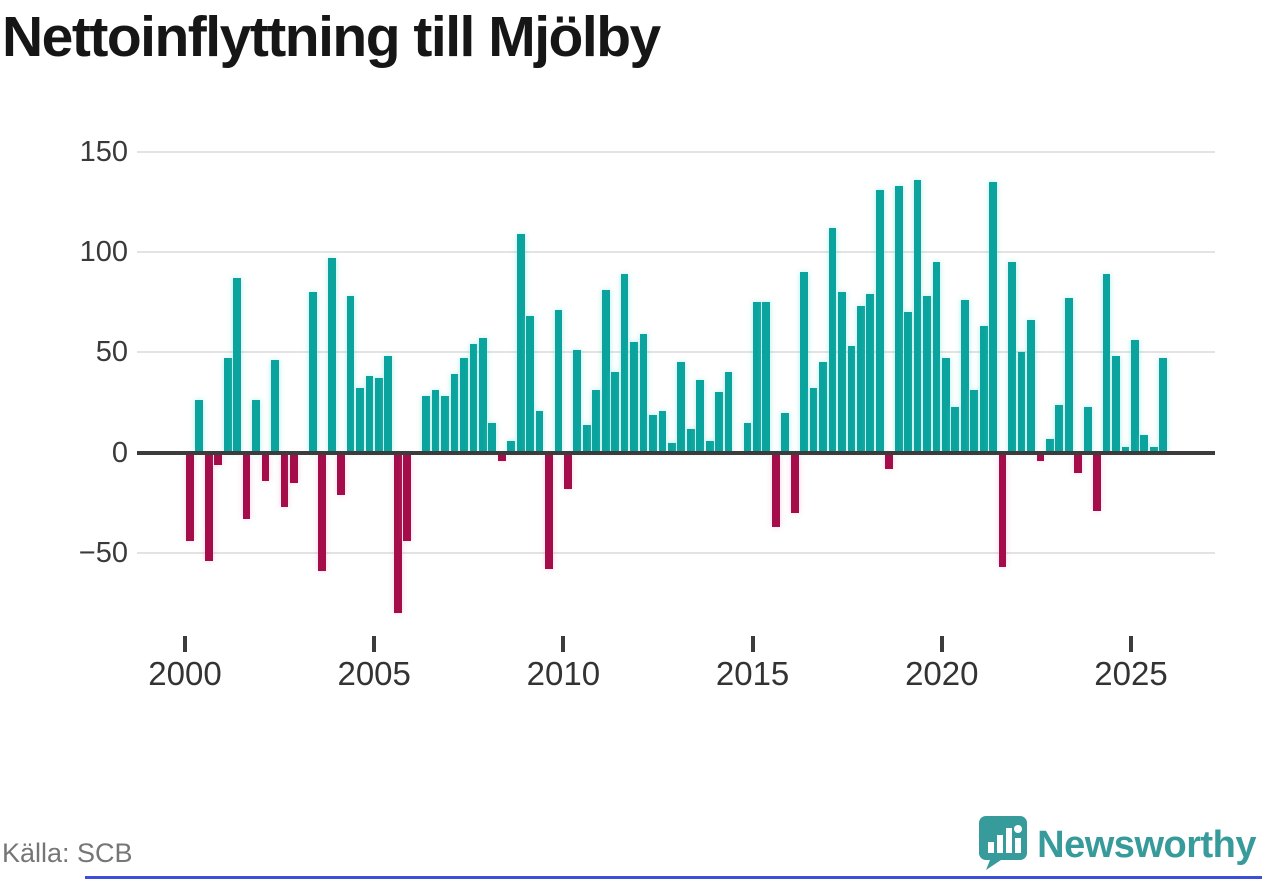  Describe the element at coordinates (454, 413) in the screenshot. I see `bar-2007-q1` at that location.